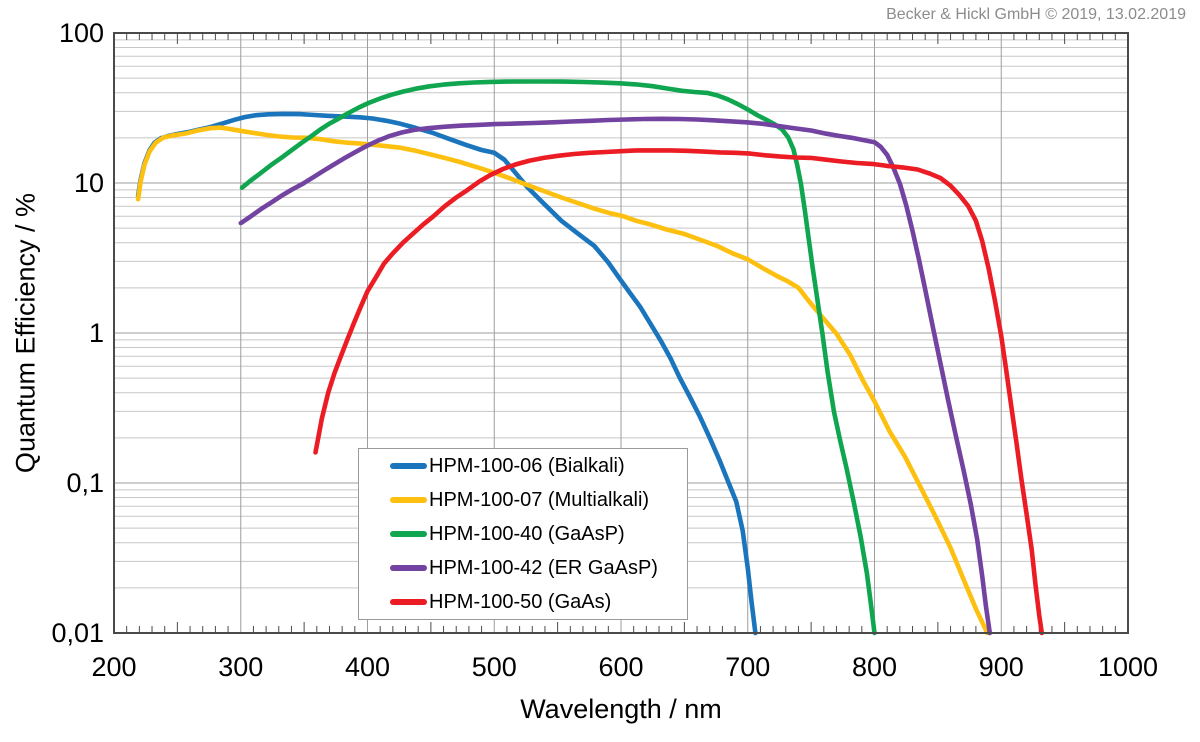 This screenshot has width=1200, height=742. Describe the element at coordinates (621, 667) in the screenshot. I see `x-tick-label-600: 600` at that location.